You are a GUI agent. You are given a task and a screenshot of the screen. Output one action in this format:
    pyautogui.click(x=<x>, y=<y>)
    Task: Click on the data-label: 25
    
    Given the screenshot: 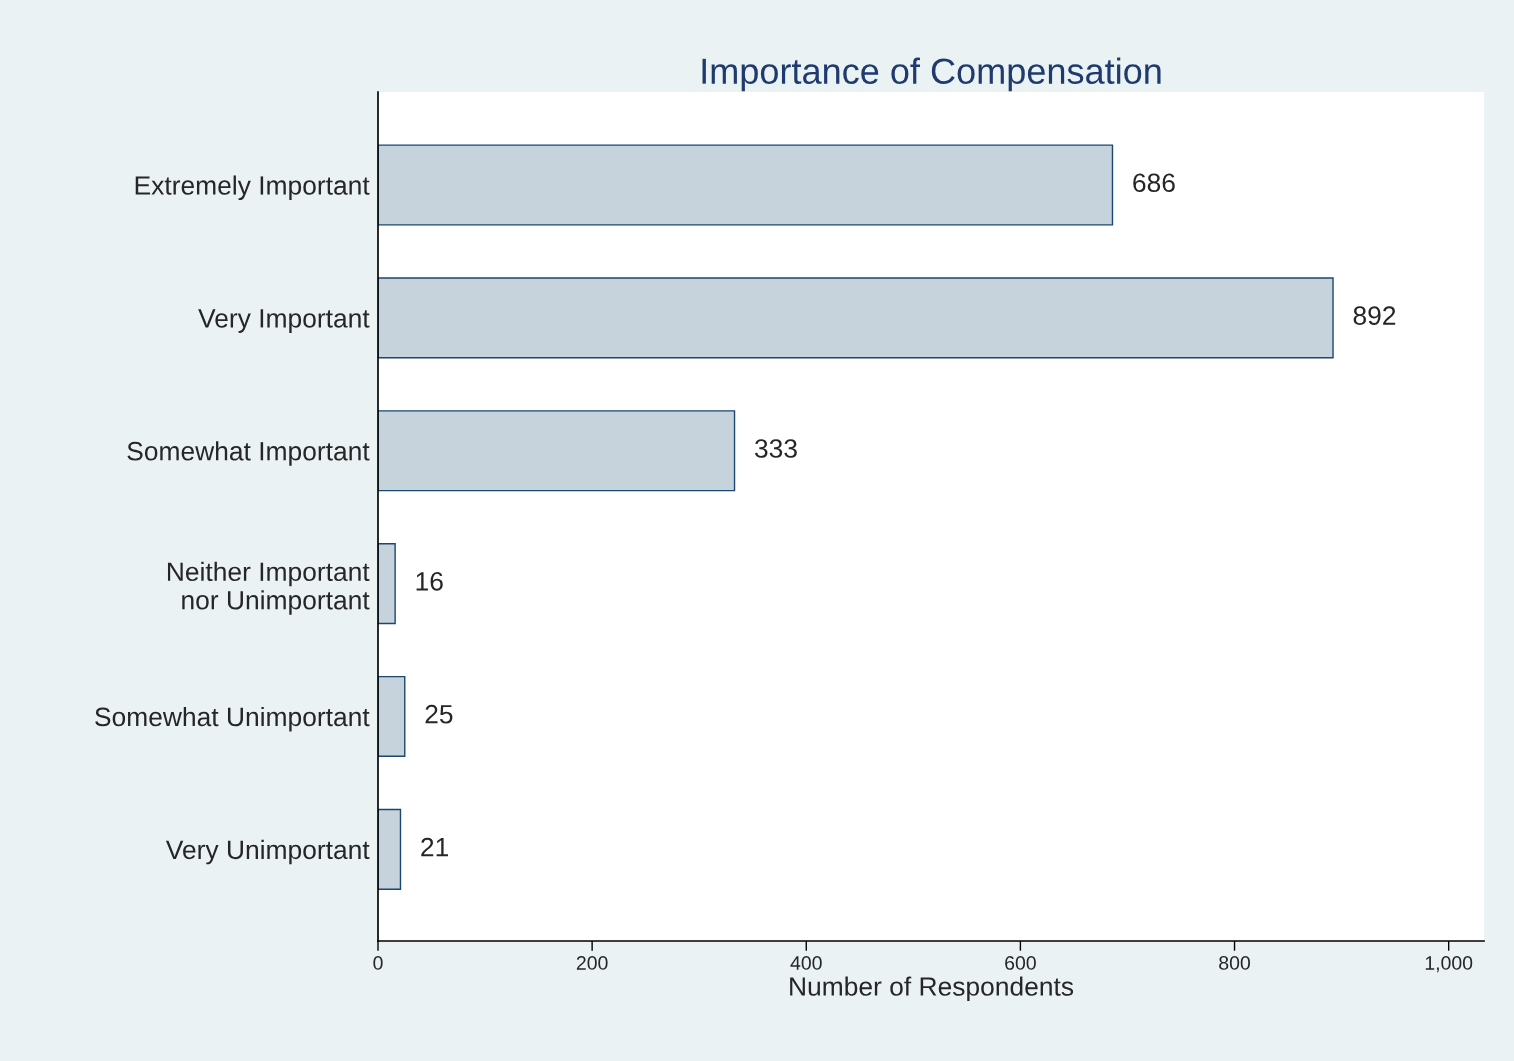 What is the action you would take?
    pyautogui.click(x=439, y=714)
    